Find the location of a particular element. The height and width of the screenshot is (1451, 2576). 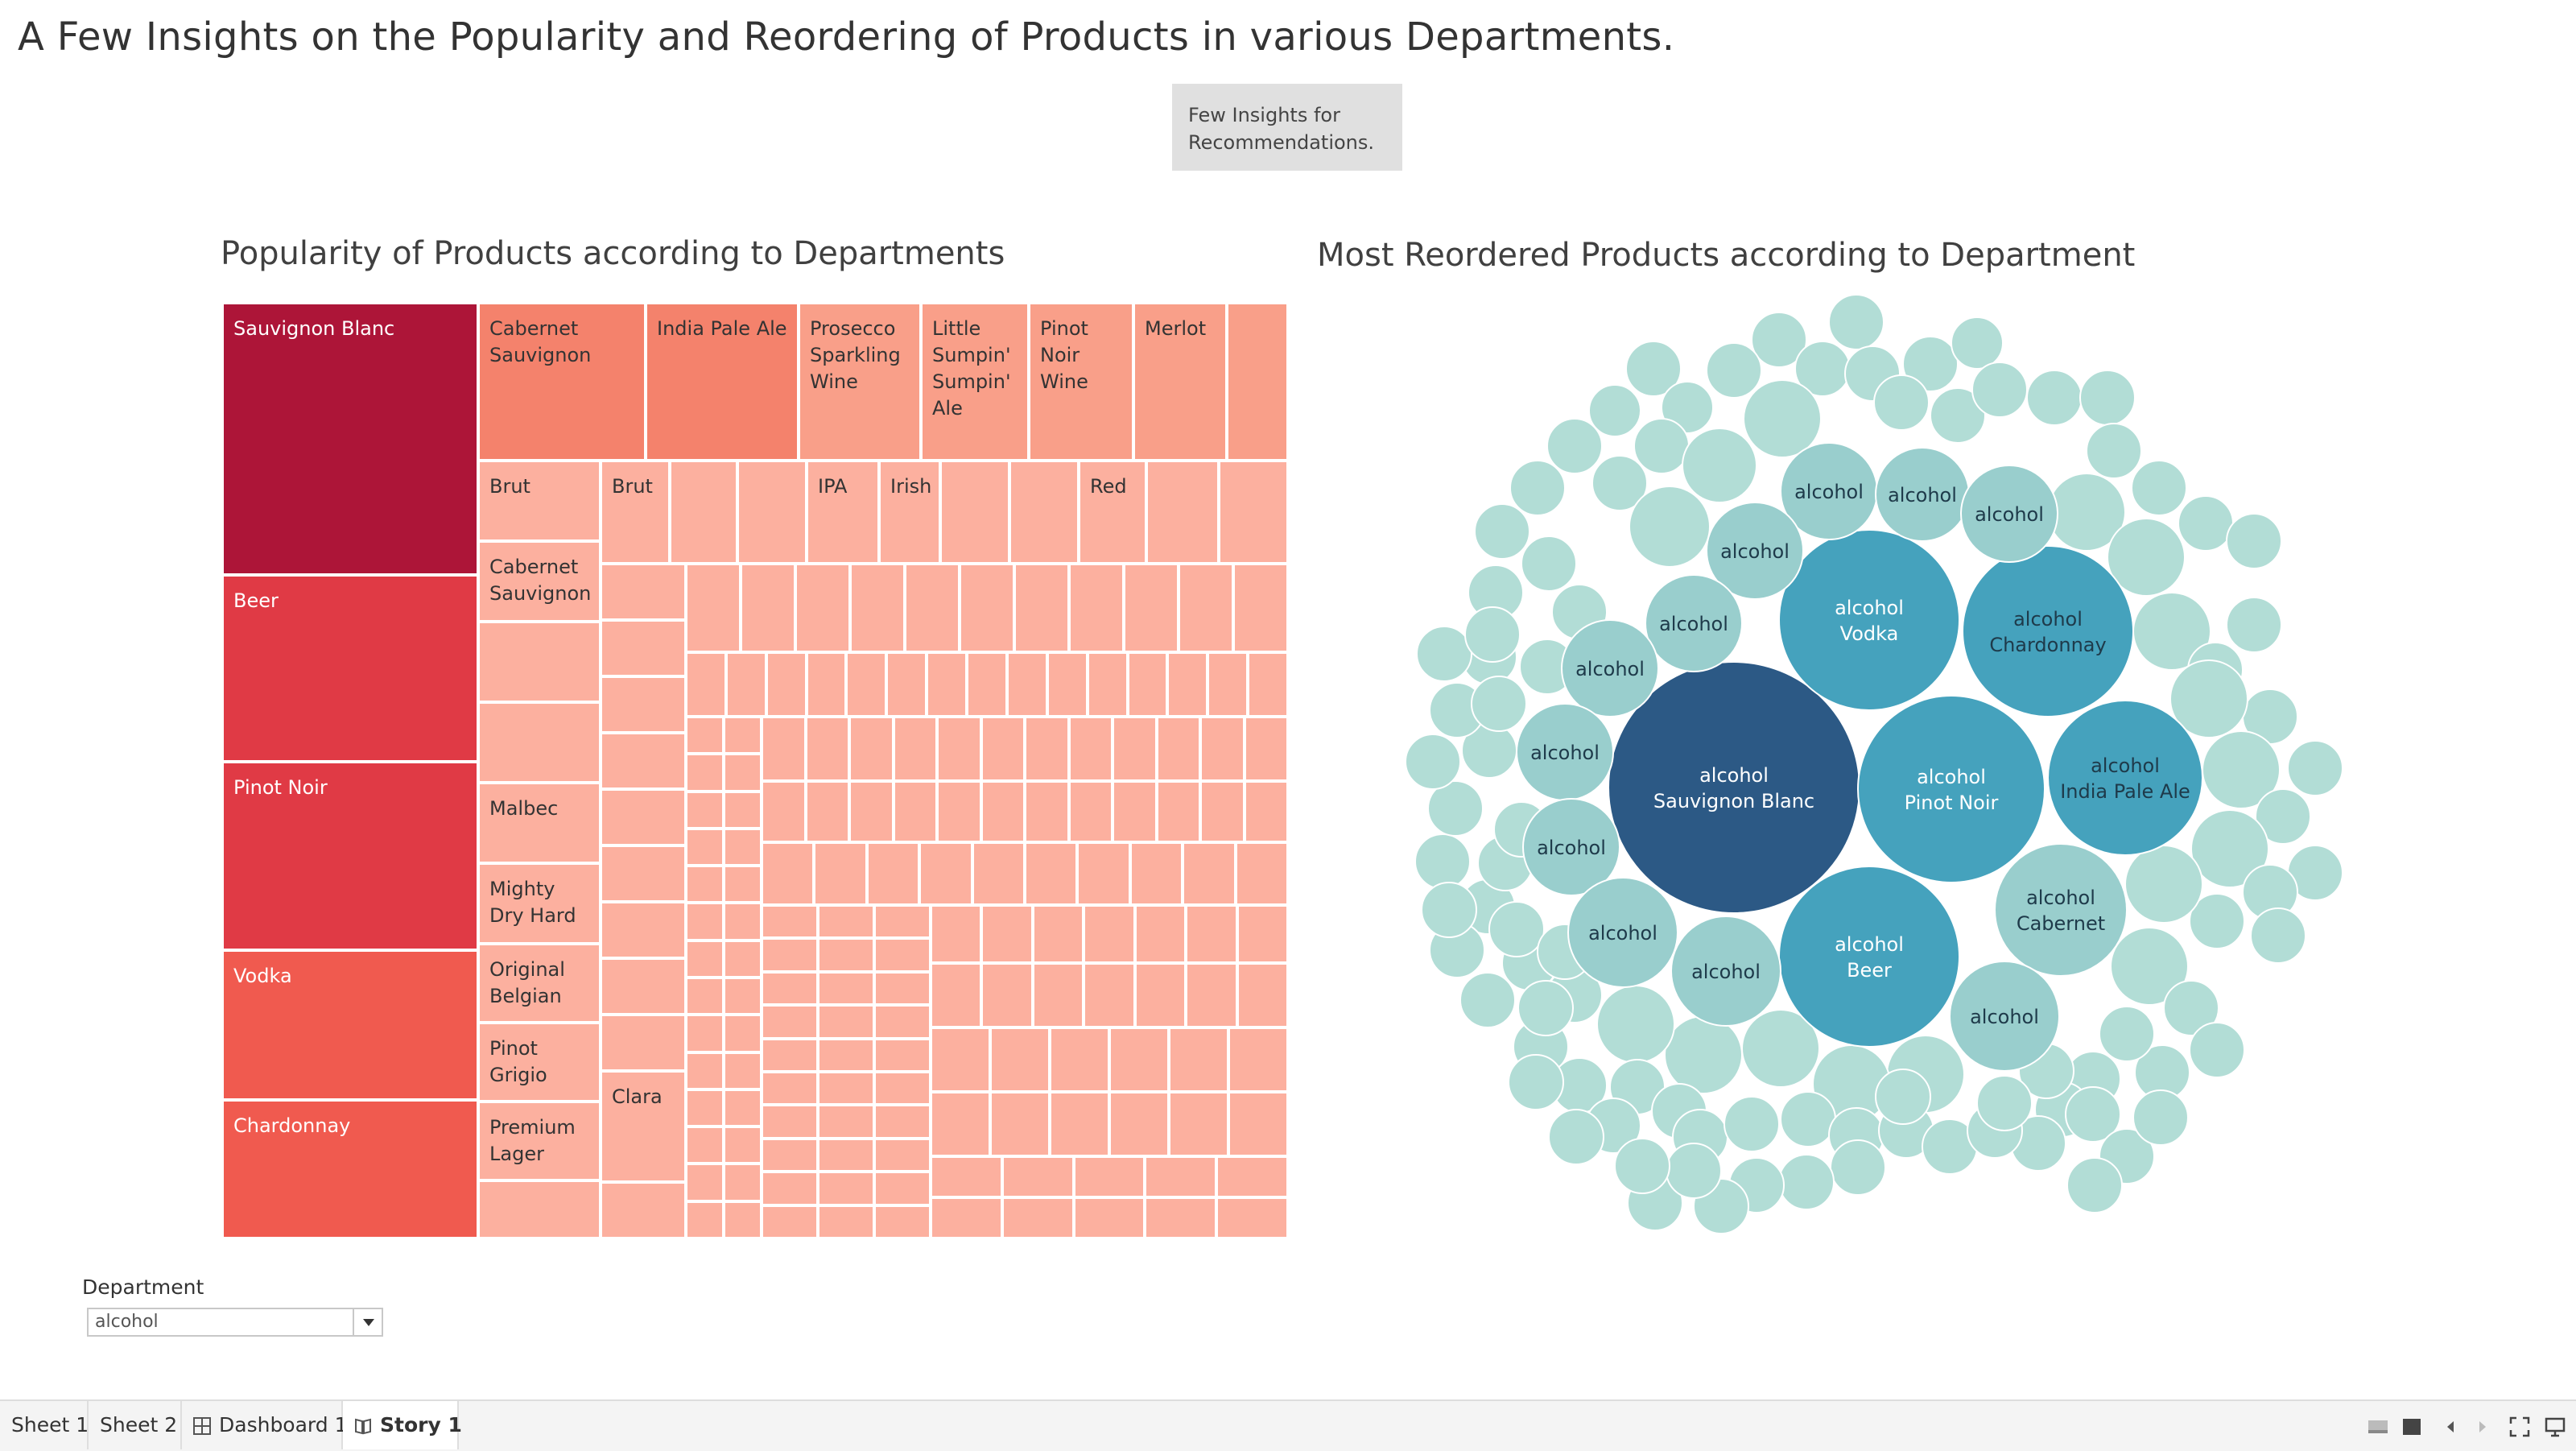

tab-sheet-1: Sheet 1 is located at coordinates (44, 1425).